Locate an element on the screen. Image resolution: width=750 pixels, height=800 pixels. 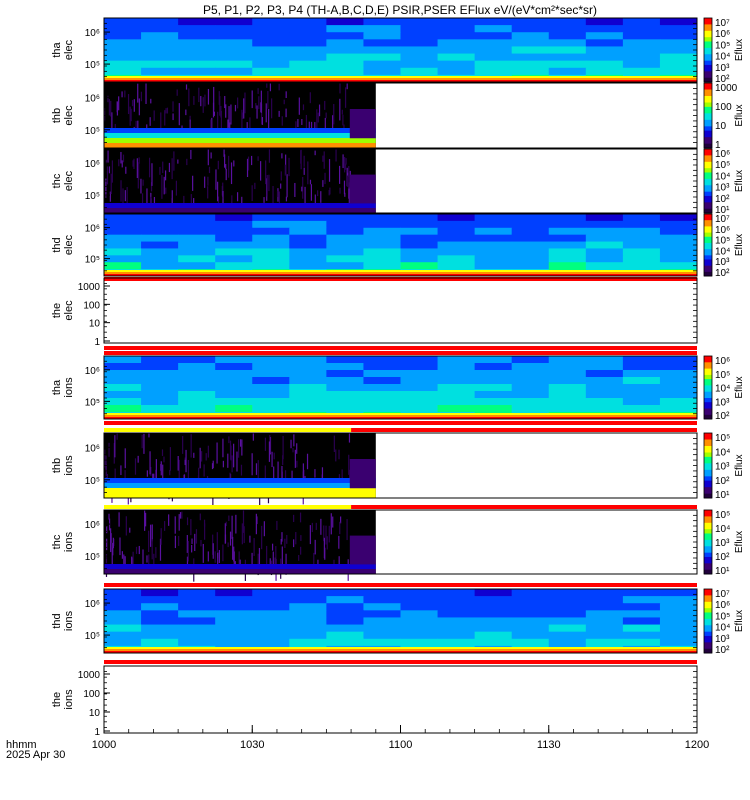
colorbar-tick-label: 10⁶ is located at coordinates (722, 34).